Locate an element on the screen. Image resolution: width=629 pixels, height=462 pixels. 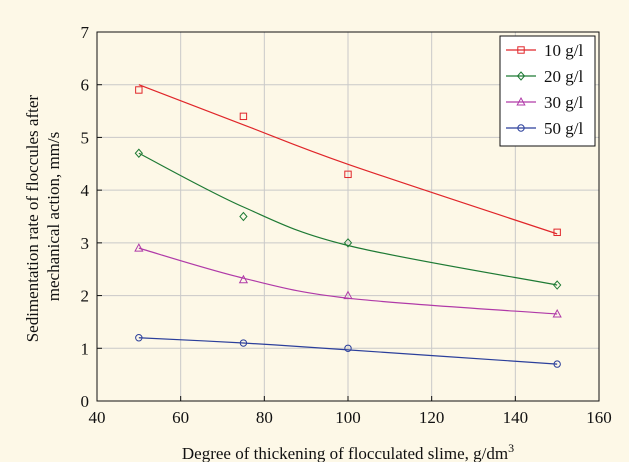
y-tick-label: 5 is located at coordinates (85, 137).